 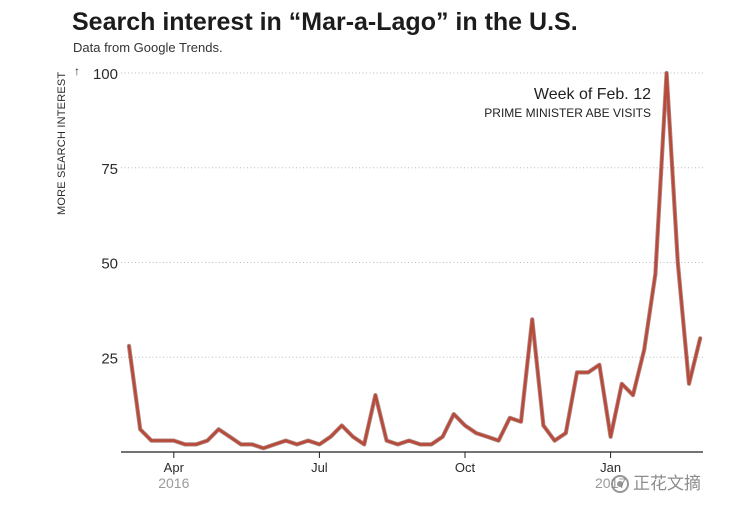 What do you see at coordinates (319, 467) in the screenshot?
I see `x-tick-label-jul: Jul` at bounding box center [319, 467].